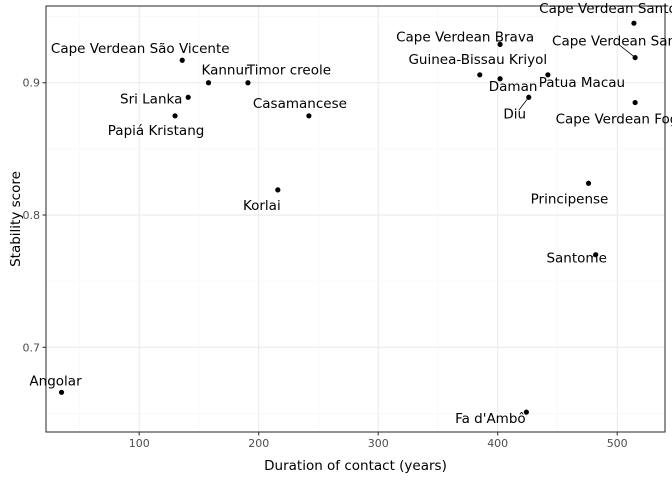  Describe the element at coordinates (288, 71) in the screenshot. I see `point-label: Timor creole` at that location.